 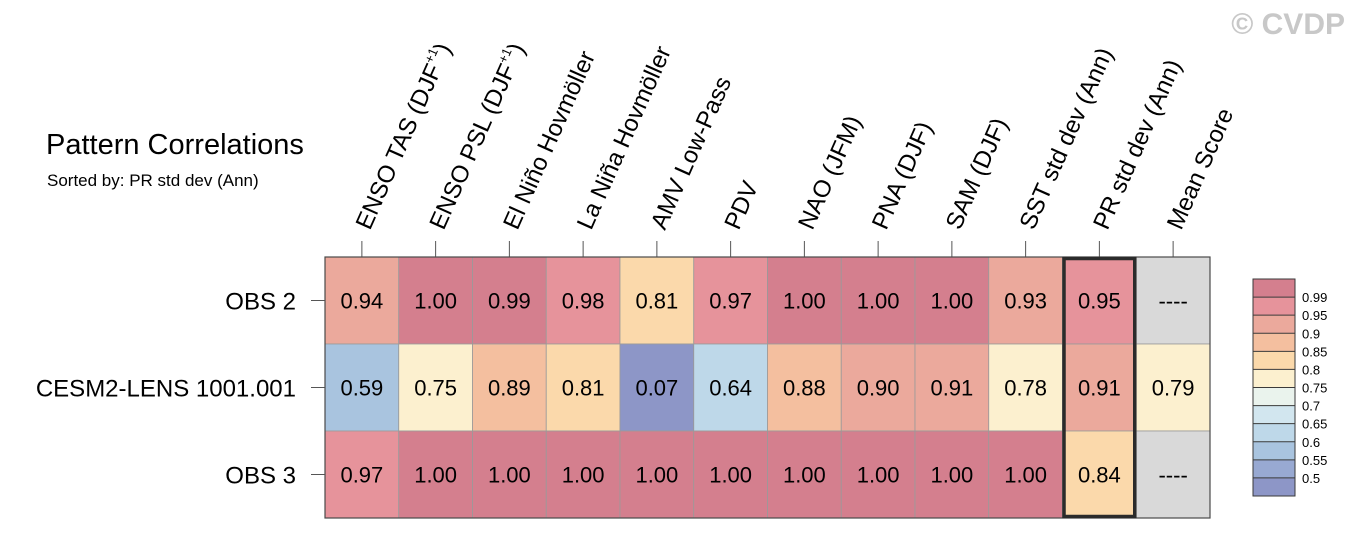 I want to click on colorbar-label: 0.5, so click(x=1311, y=478).